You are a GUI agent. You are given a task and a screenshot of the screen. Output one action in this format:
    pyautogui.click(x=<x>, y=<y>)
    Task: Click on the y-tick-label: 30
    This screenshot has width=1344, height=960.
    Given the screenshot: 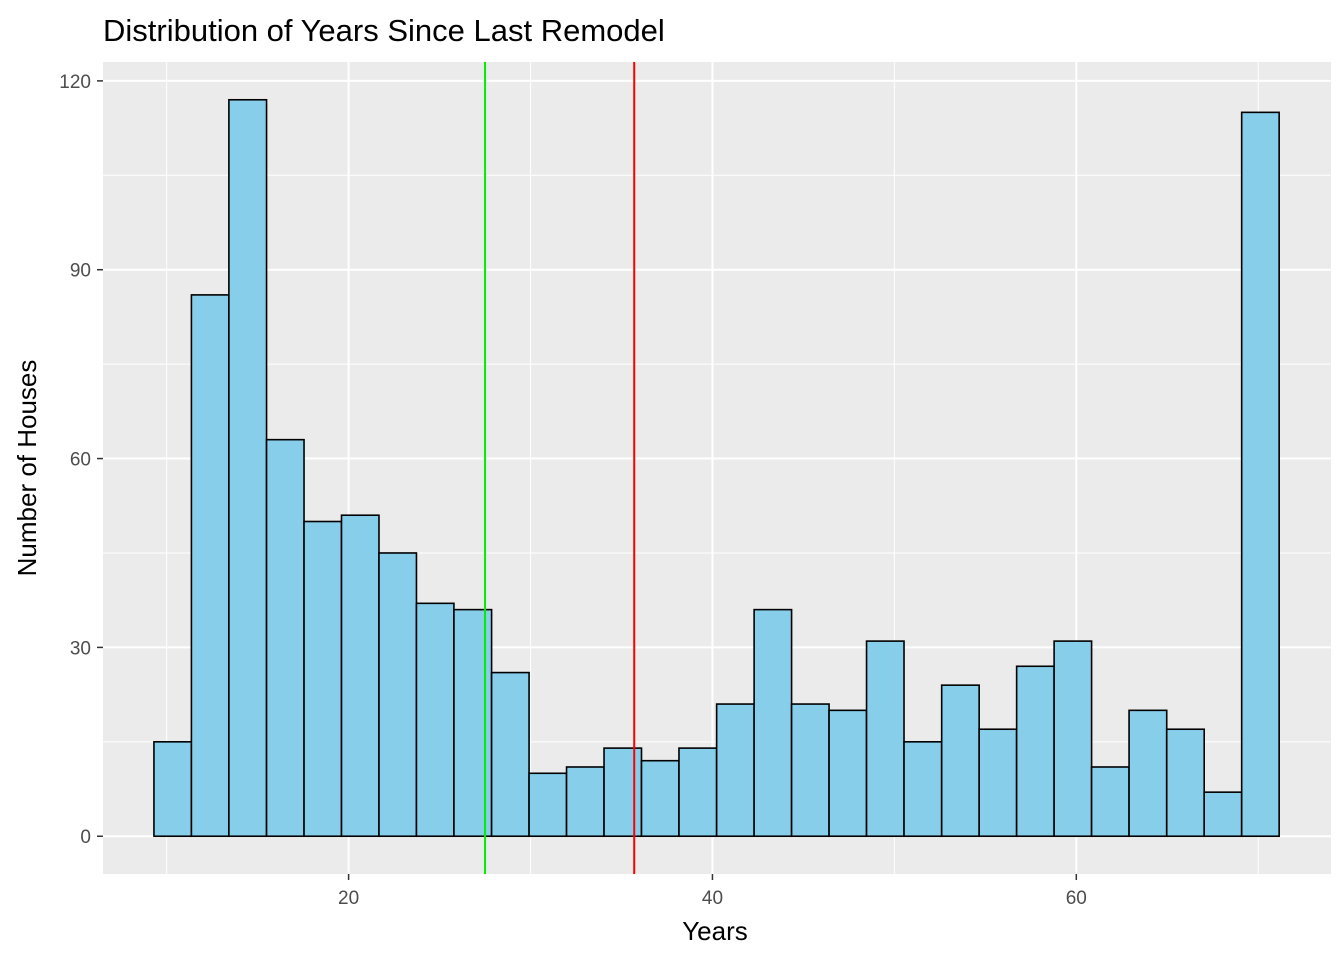 What is the action you would take?
    pyautogui.click(x=80, y=648)
    